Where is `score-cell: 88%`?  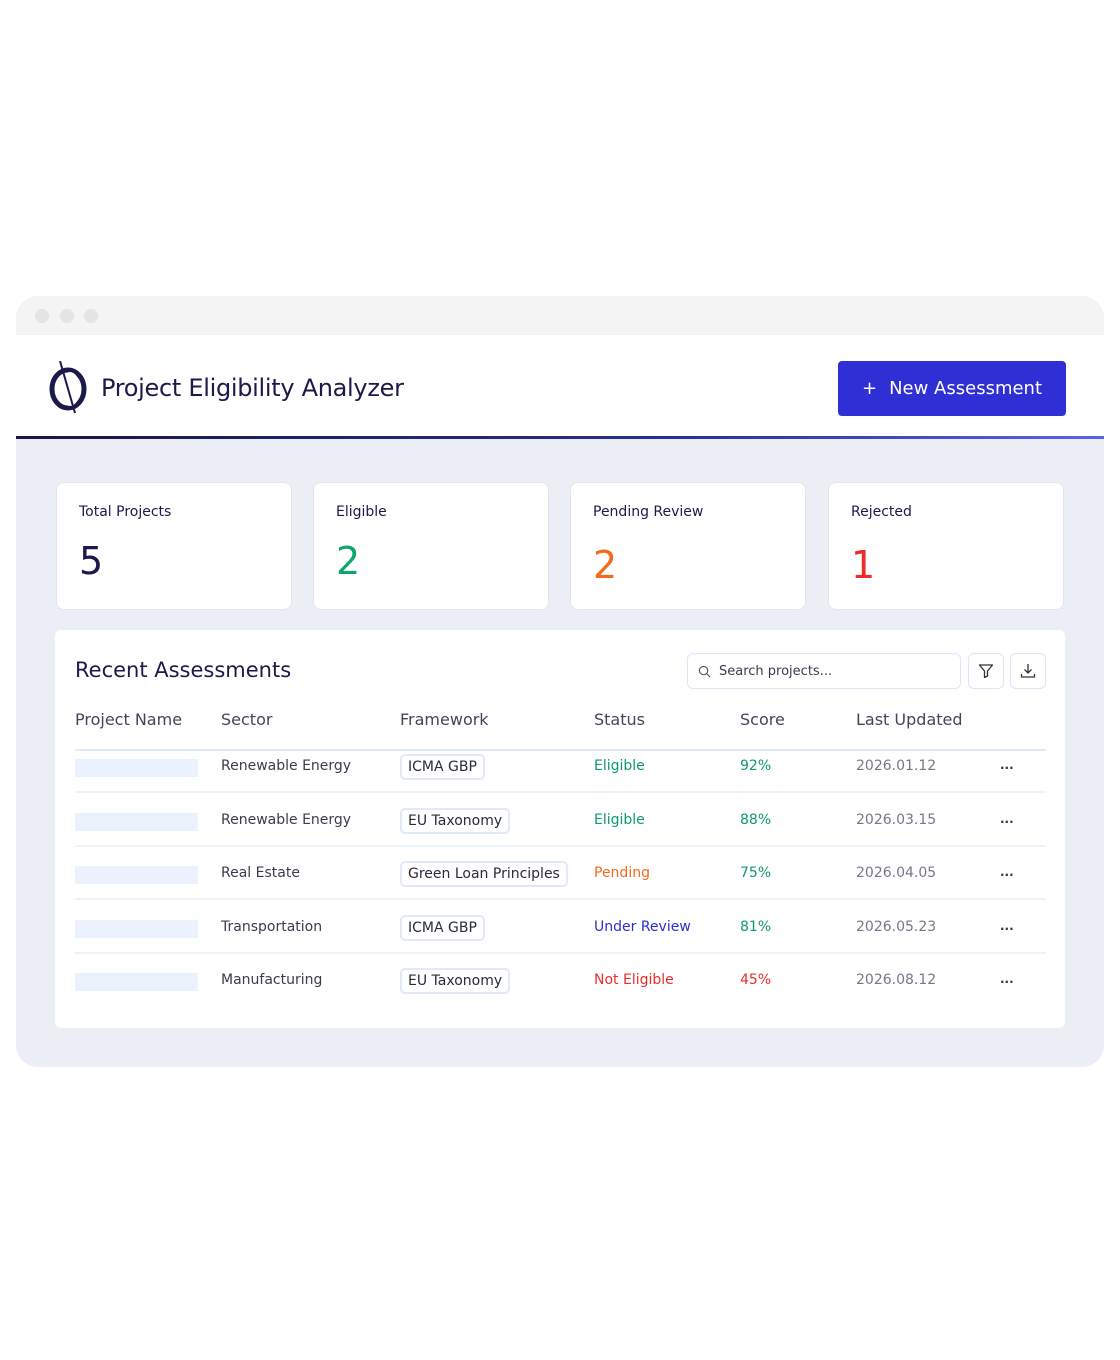 score-cell: 88% is located at coordinates (756, 819).